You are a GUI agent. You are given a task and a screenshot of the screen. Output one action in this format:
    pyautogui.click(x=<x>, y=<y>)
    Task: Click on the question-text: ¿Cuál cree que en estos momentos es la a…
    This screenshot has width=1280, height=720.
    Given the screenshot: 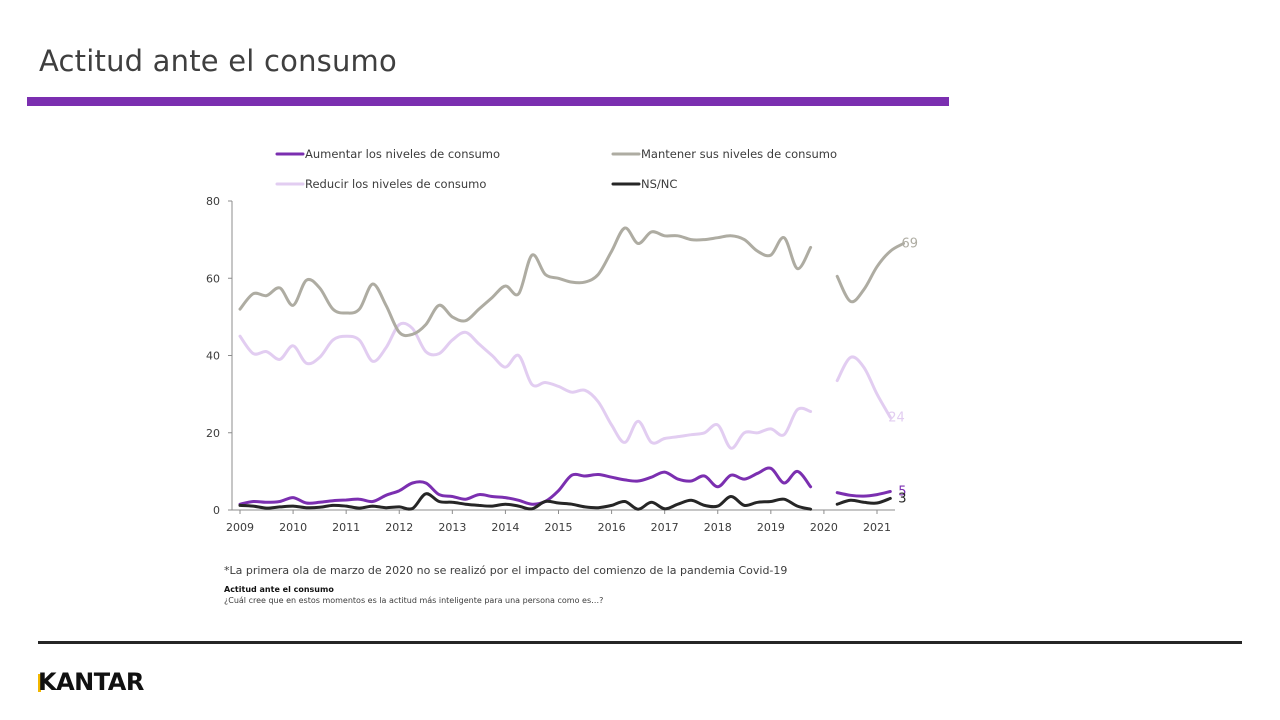 What is the action you would take?
    pyautogui.click(x=414, y=600)
    